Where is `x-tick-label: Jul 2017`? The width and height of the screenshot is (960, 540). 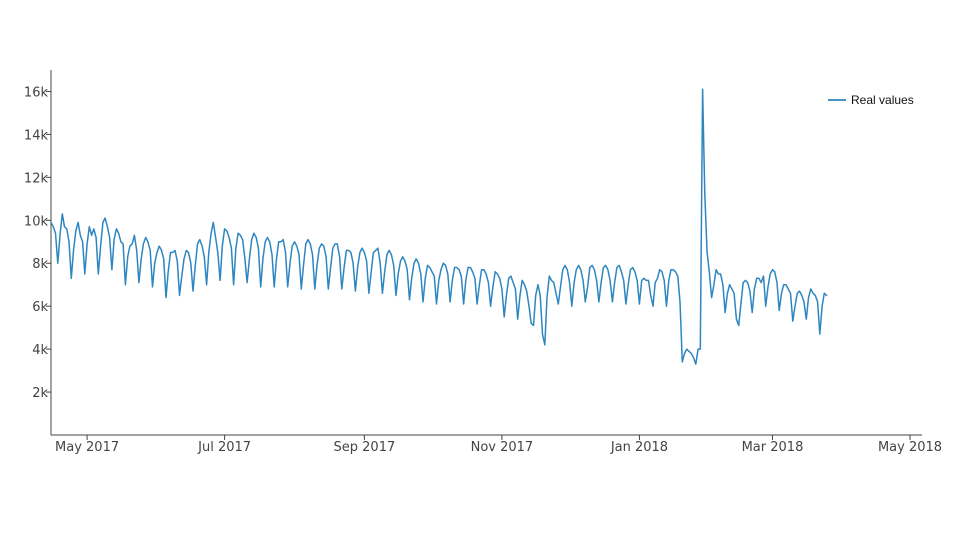 x-tick-label: Jul 2017 is located at coordinates (224, 447).